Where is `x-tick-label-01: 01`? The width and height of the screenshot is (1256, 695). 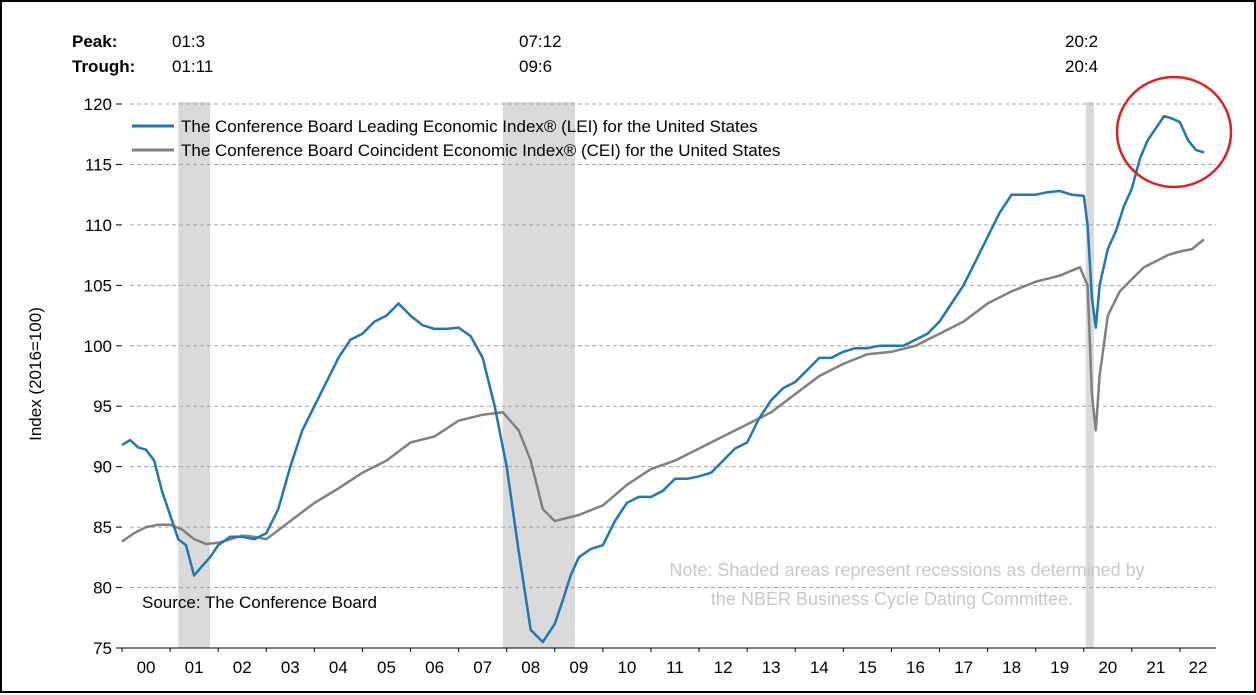
x-tick-label-01: 01 is located at coordinates (194, 667).